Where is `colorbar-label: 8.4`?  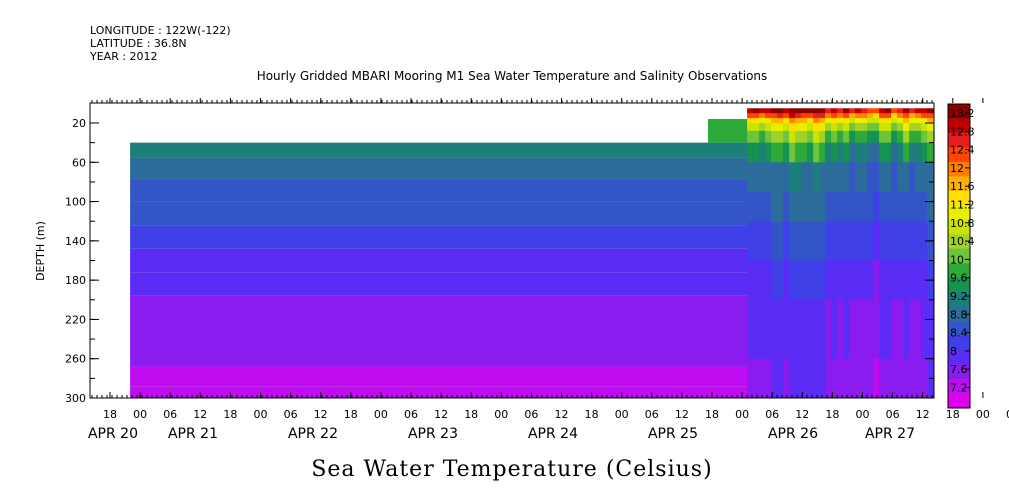 colorbar-label: 8.4 is located at coordinates (959, 333).